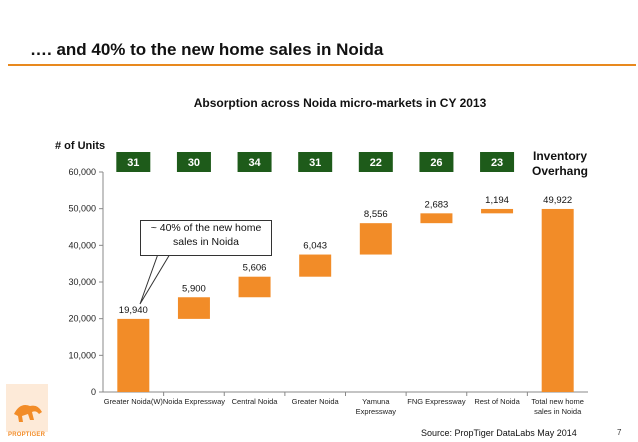 This screenshot has width=638, height=442. I want to click on x-tick-label: FNG Expressway, so click(436, 401).